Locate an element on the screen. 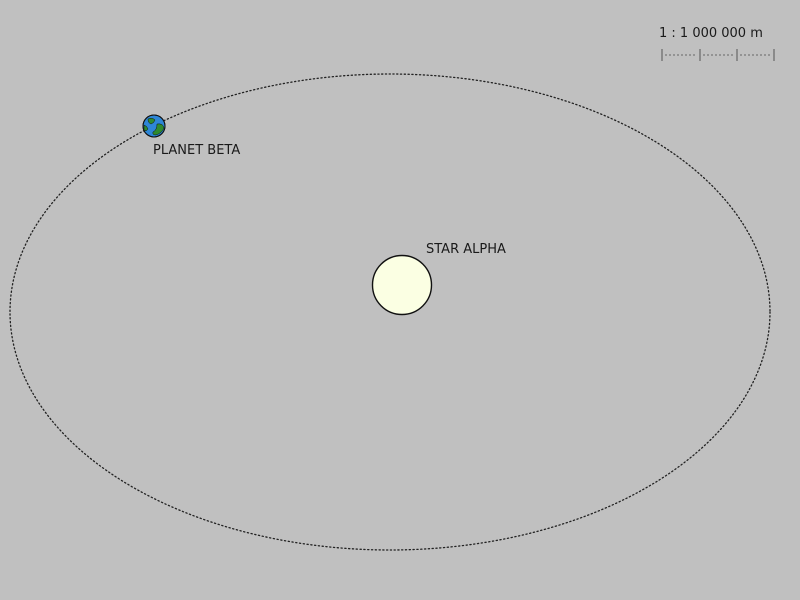 Image resolution: width=800 pixels, height=600 pixels. star-alpha-label: STAR ALPHA is located at coordinates (466, 249).